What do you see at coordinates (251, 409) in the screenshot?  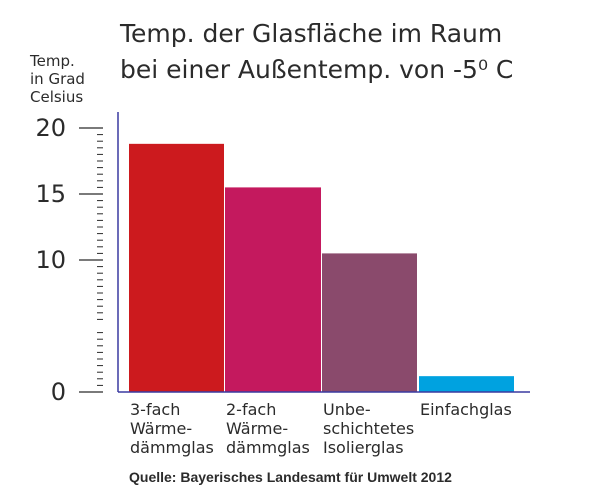 I see `category-label-line: 2-fach` at bounding box center [251, 409].